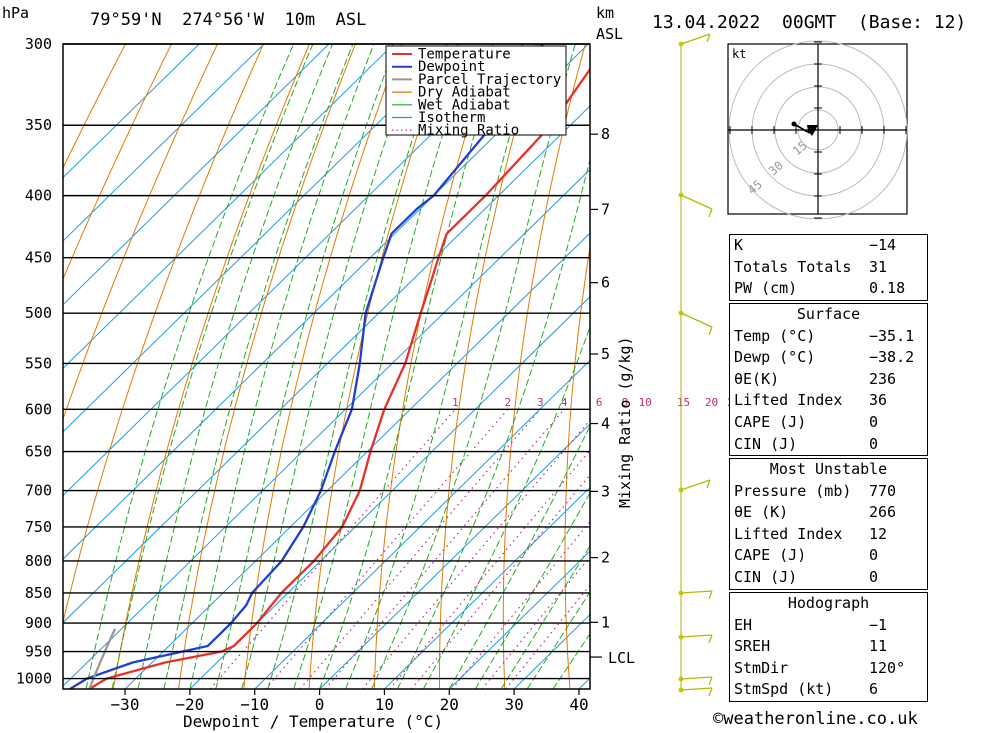 The width and height of the screenshot is (1000, 733). I want to click on most-unstable-title: Most Unstable, so click(828, 469).